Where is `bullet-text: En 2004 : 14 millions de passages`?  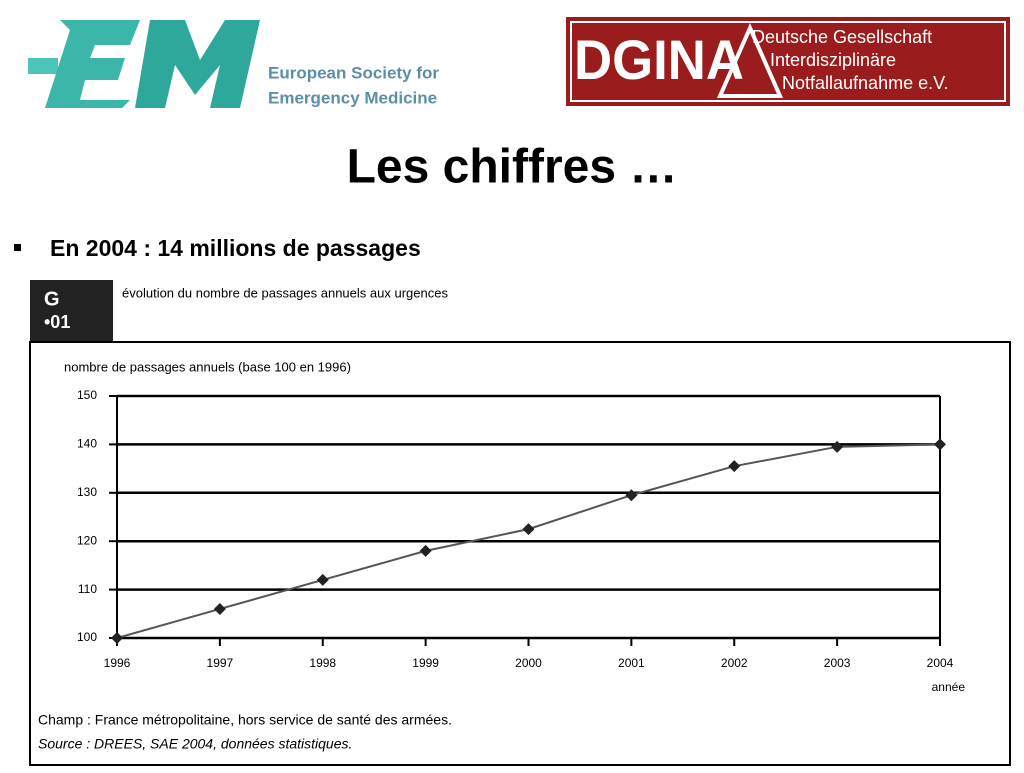 bullet-text: En 2004 : 14 millions de passages is located at coordinates (235, 248).